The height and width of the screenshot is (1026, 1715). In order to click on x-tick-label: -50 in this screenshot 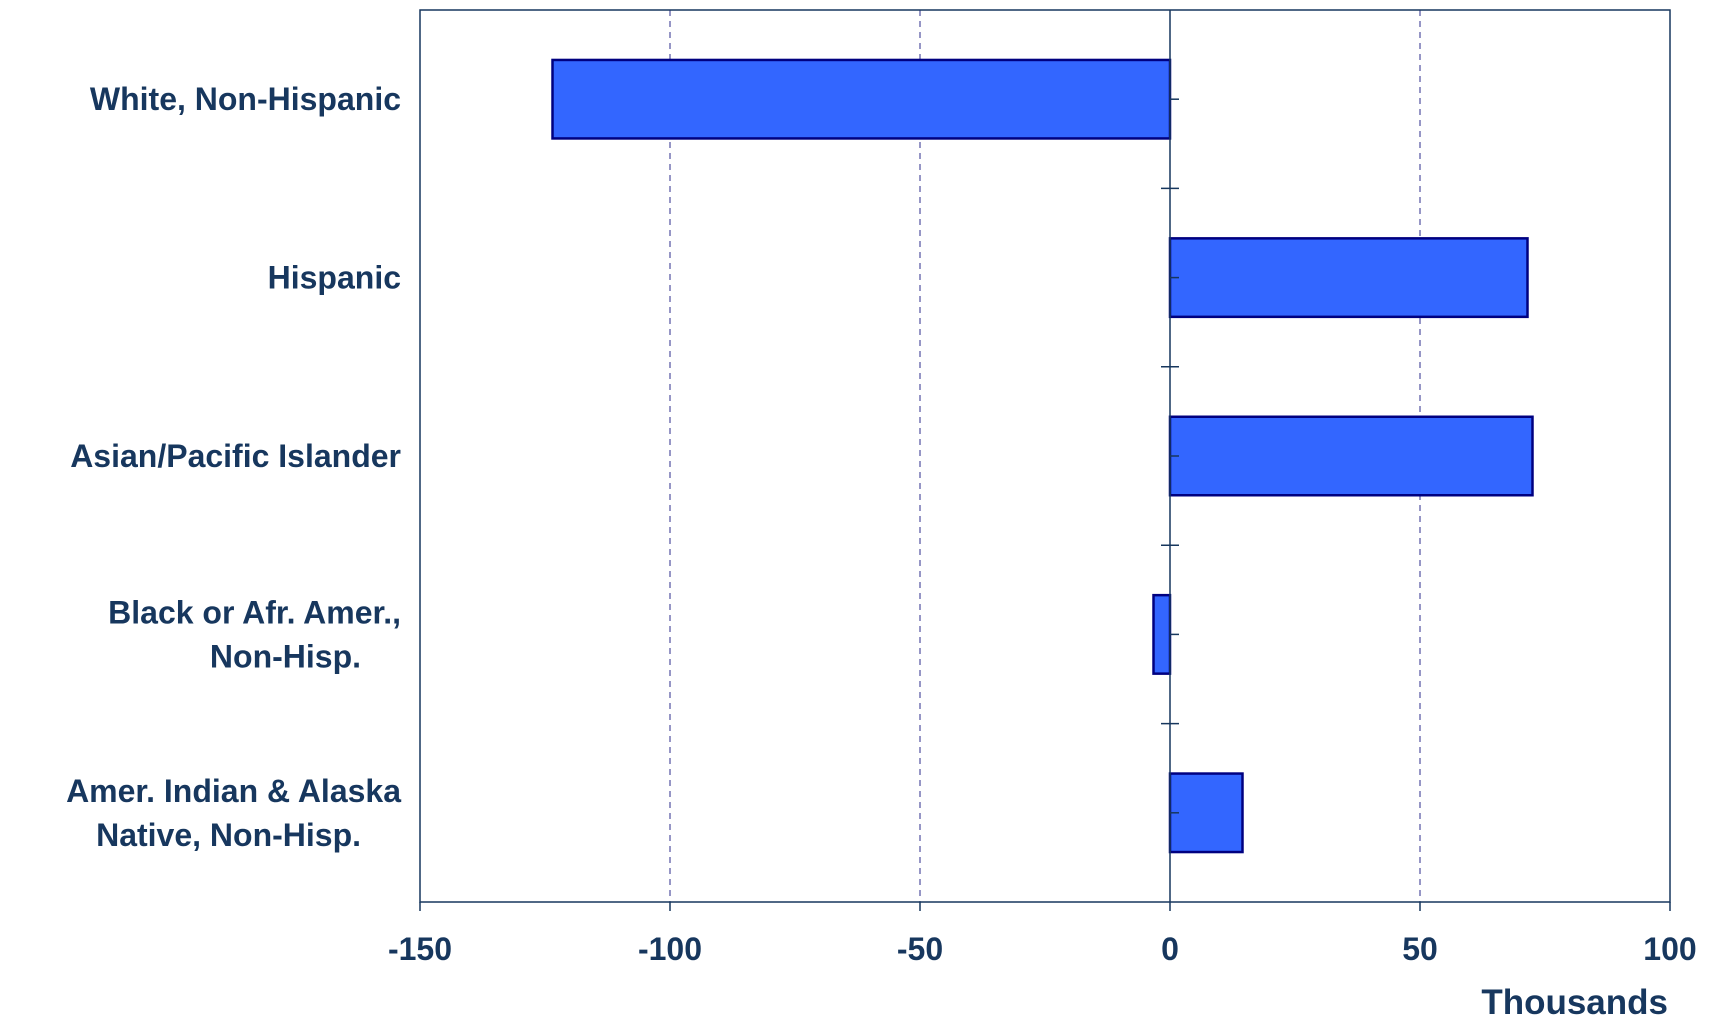, I will do `click(920, 949)`.